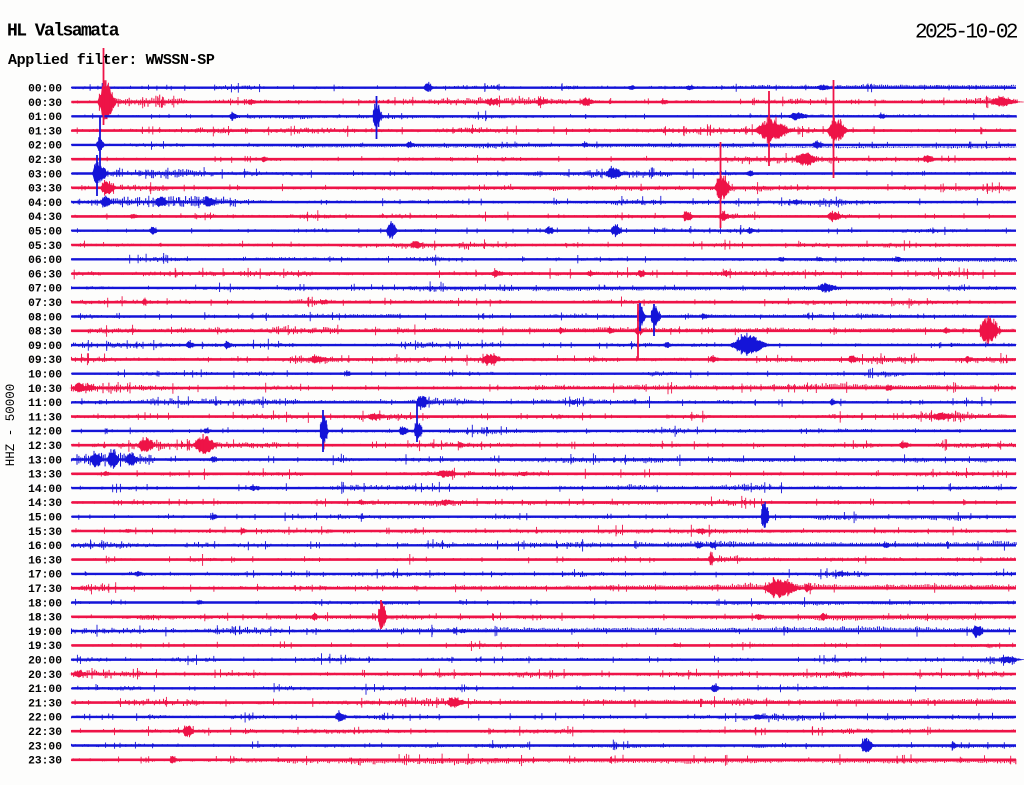 The image size is (1024, 785). I want to click on svg-text: 14:30, so click(45, 504).